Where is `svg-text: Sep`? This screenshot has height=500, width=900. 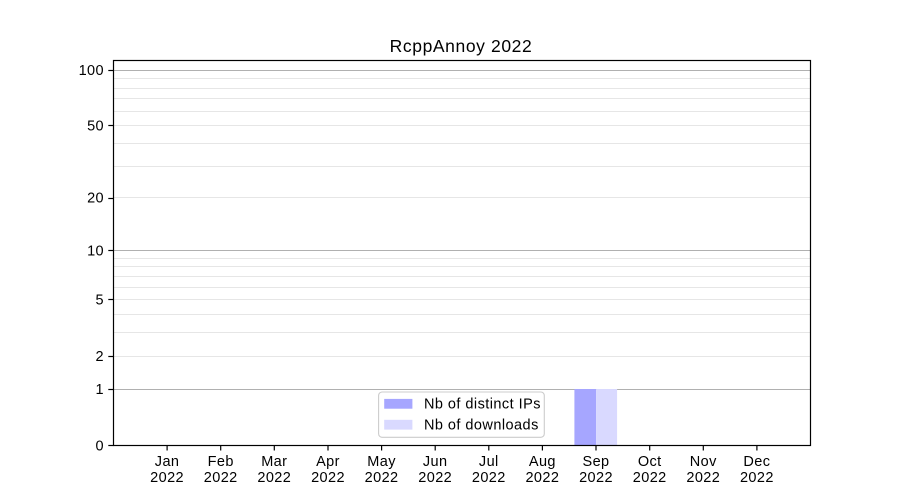 svg-text: Sep is located at coordinates (596, 462).